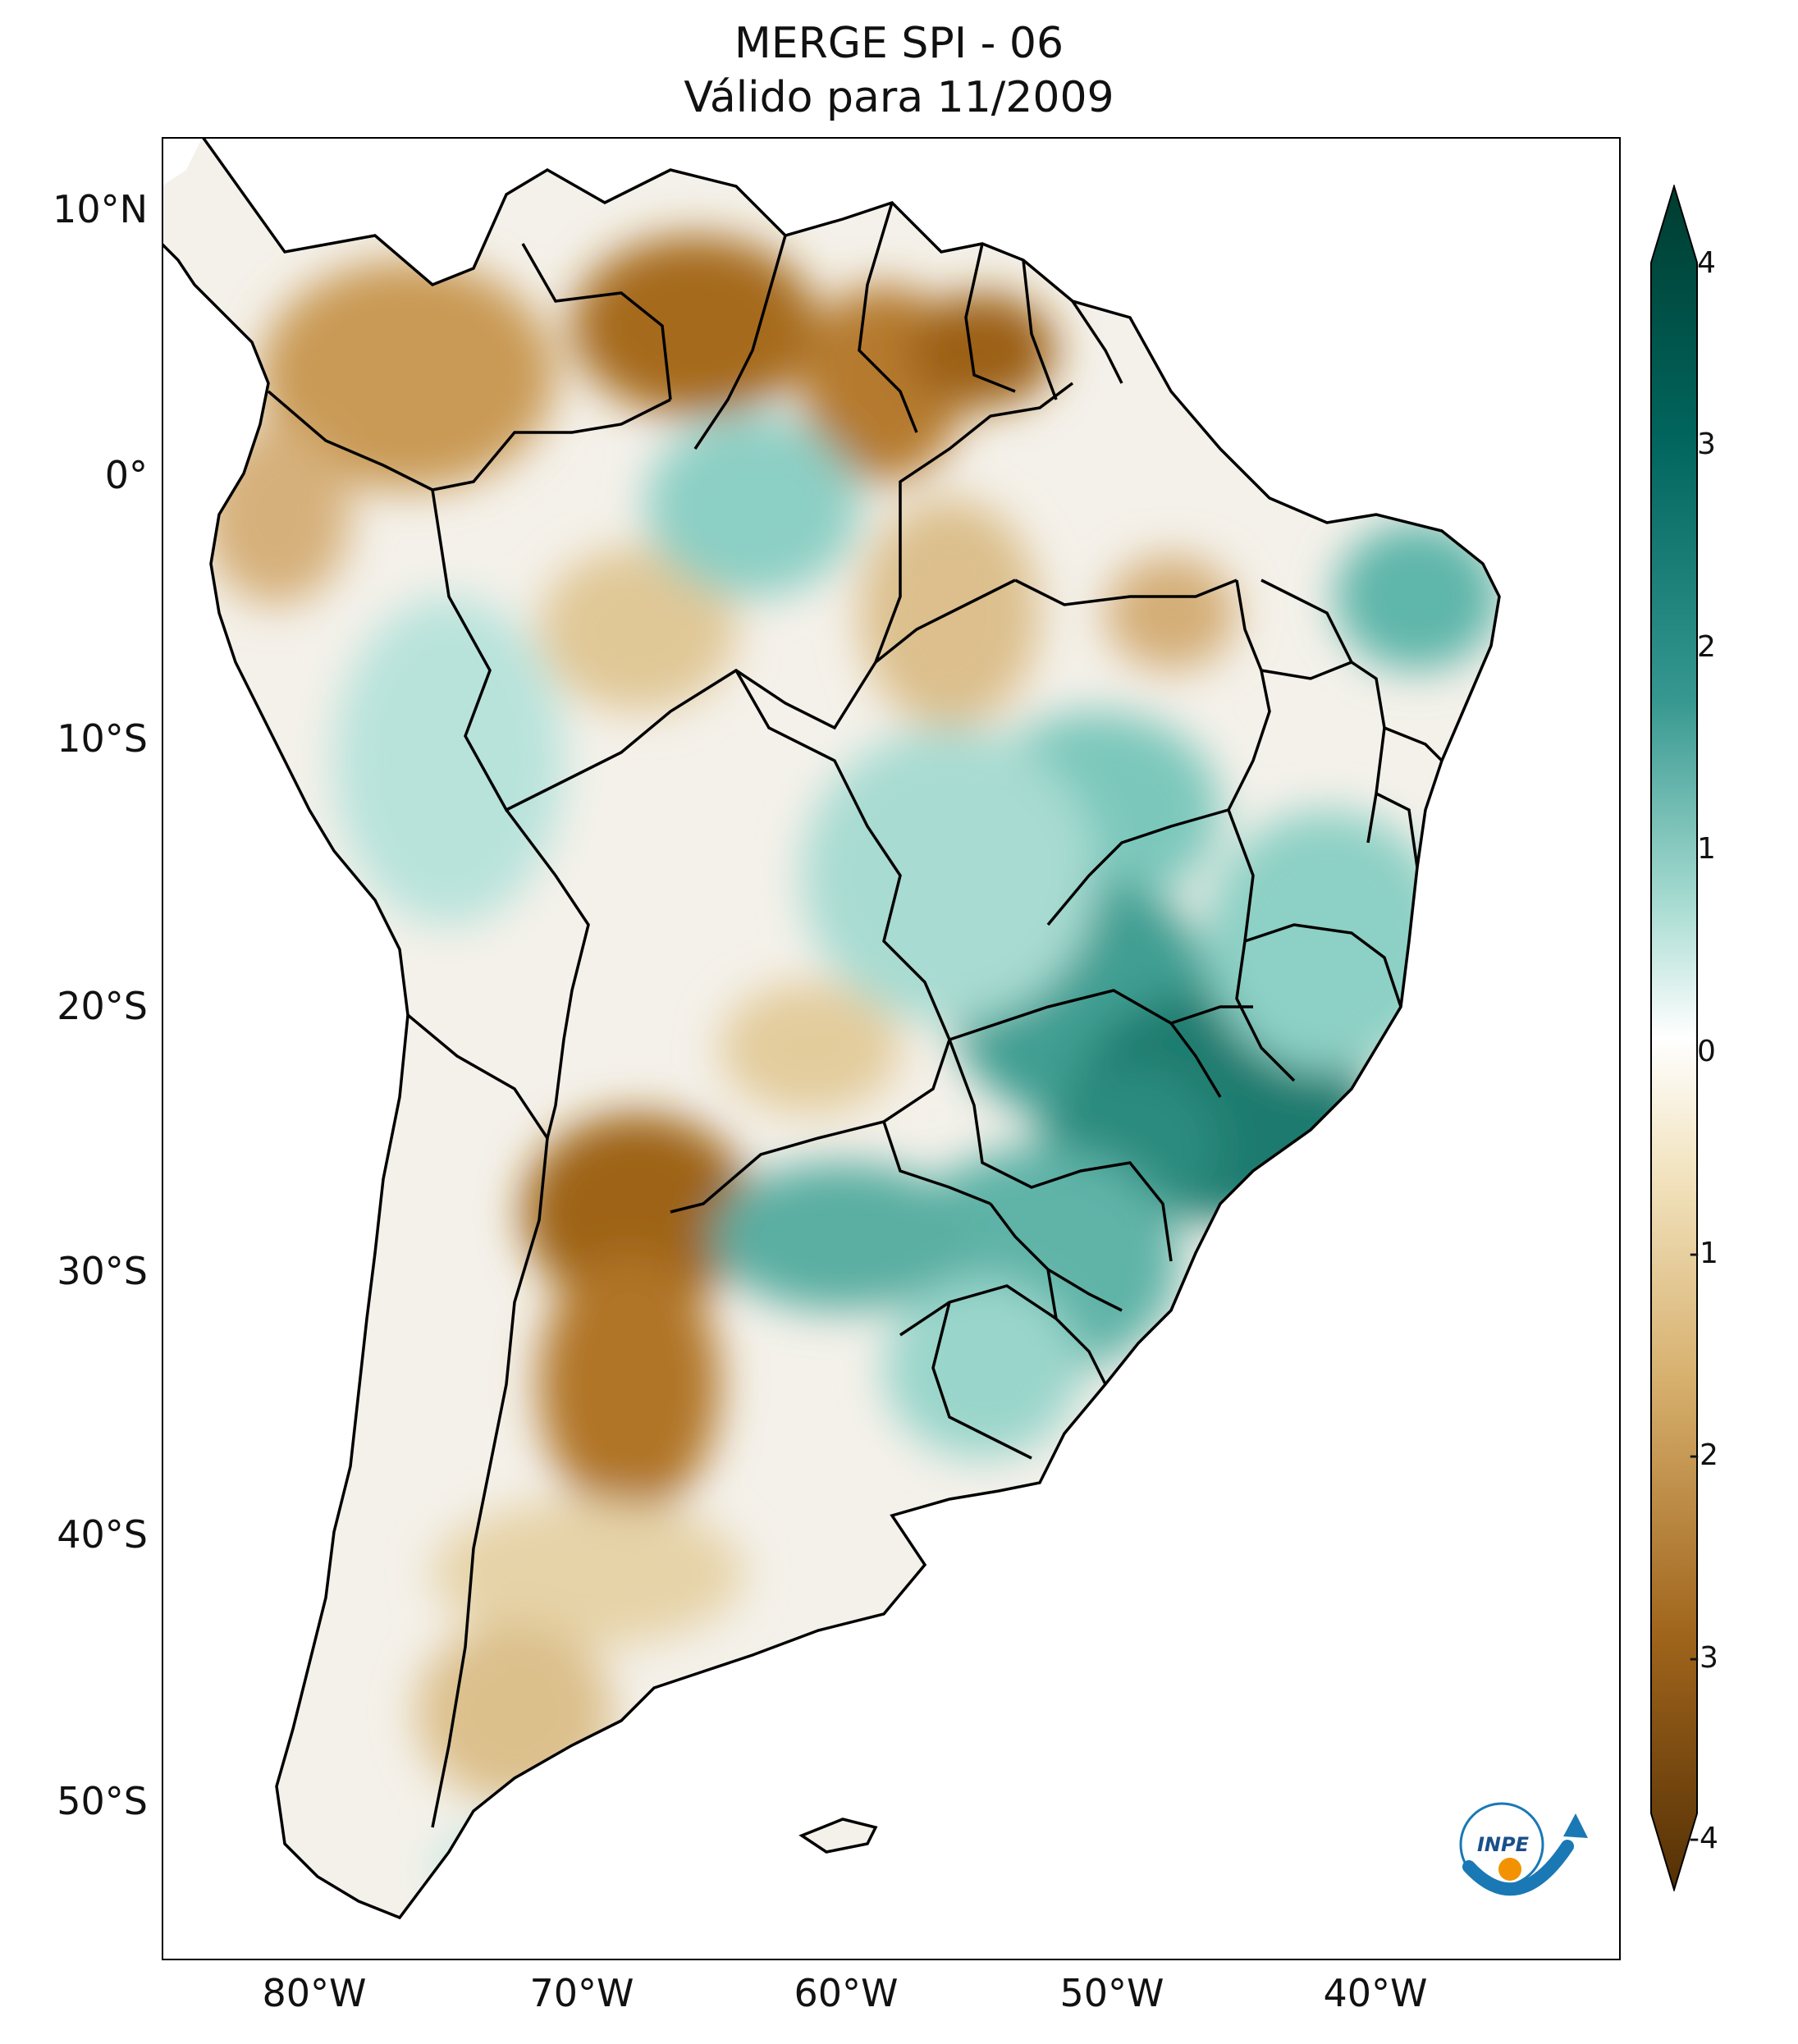  I want to click on lon-label-70w: 70°W, so click(581, 1993).